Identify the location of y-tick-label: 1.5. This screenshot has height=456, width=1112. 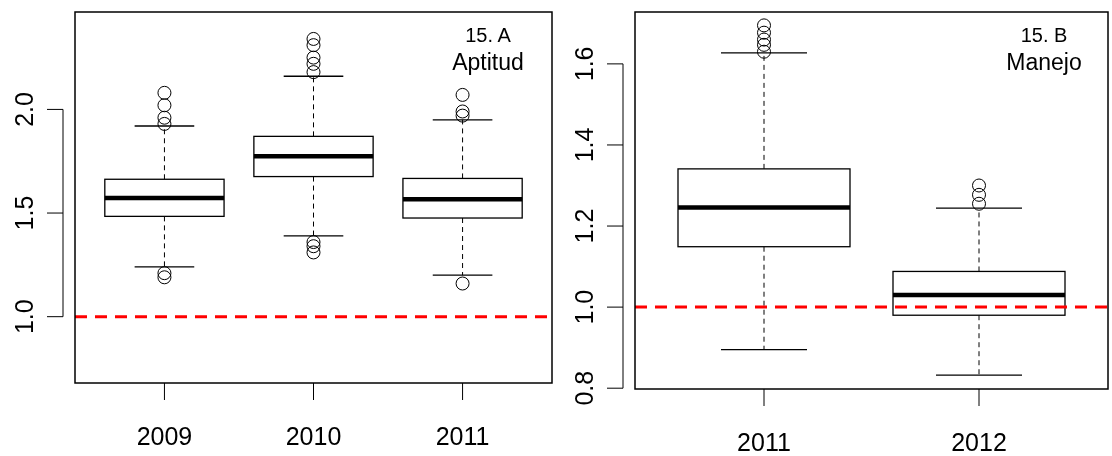
(24, 213).